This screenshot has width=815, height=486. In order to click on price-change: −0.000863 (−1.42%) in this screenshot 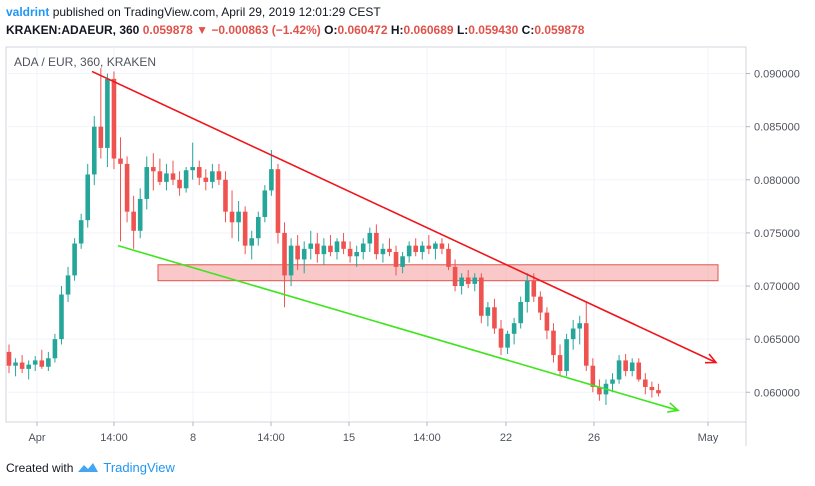, I will do `click(266, 30)`.